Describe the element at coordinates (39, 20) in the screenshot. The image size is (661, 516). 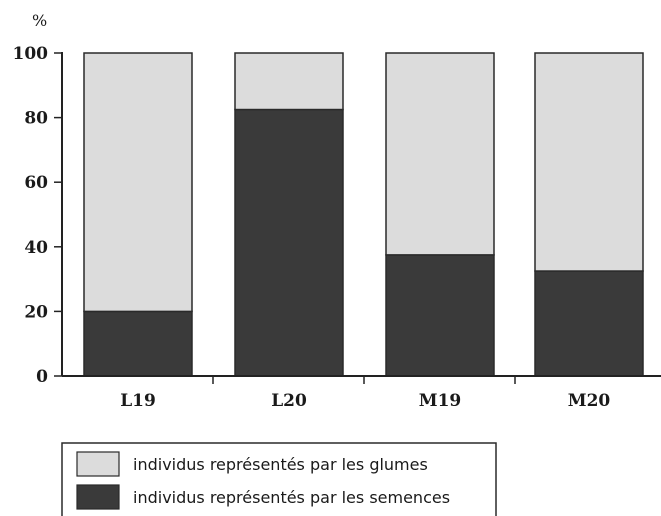
I see `y-axis-unit-label: %` at that location.